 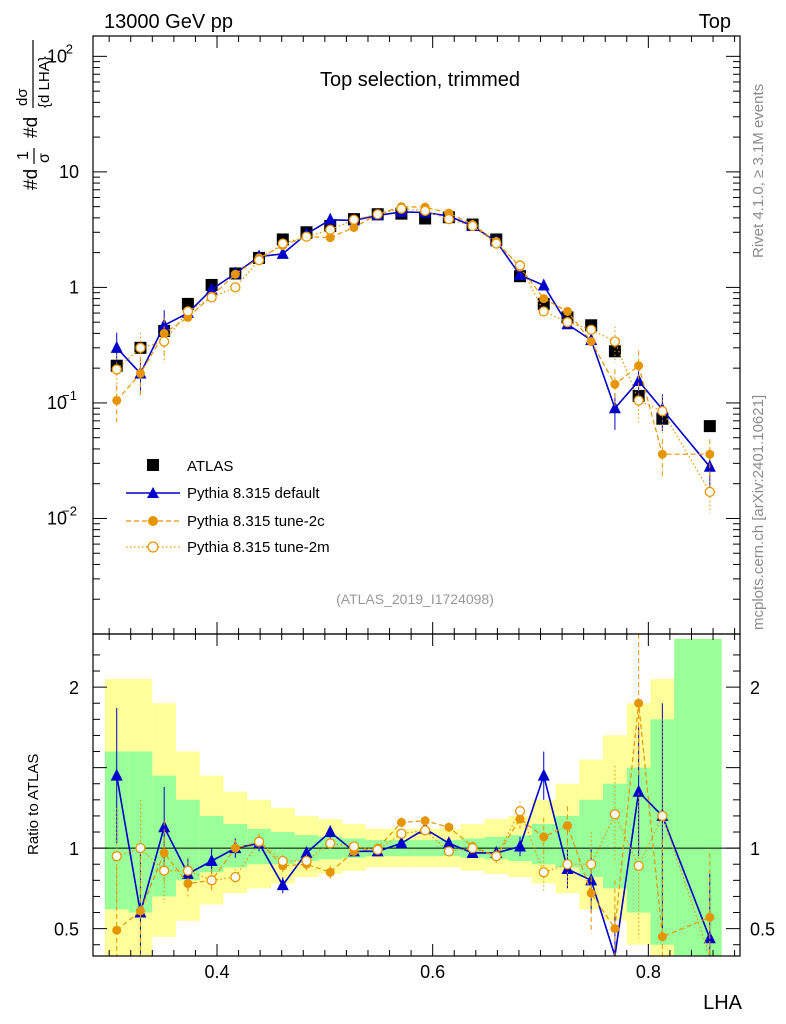 I want to click on ylabel-dsigma: σ, so click(x=22, y=93).